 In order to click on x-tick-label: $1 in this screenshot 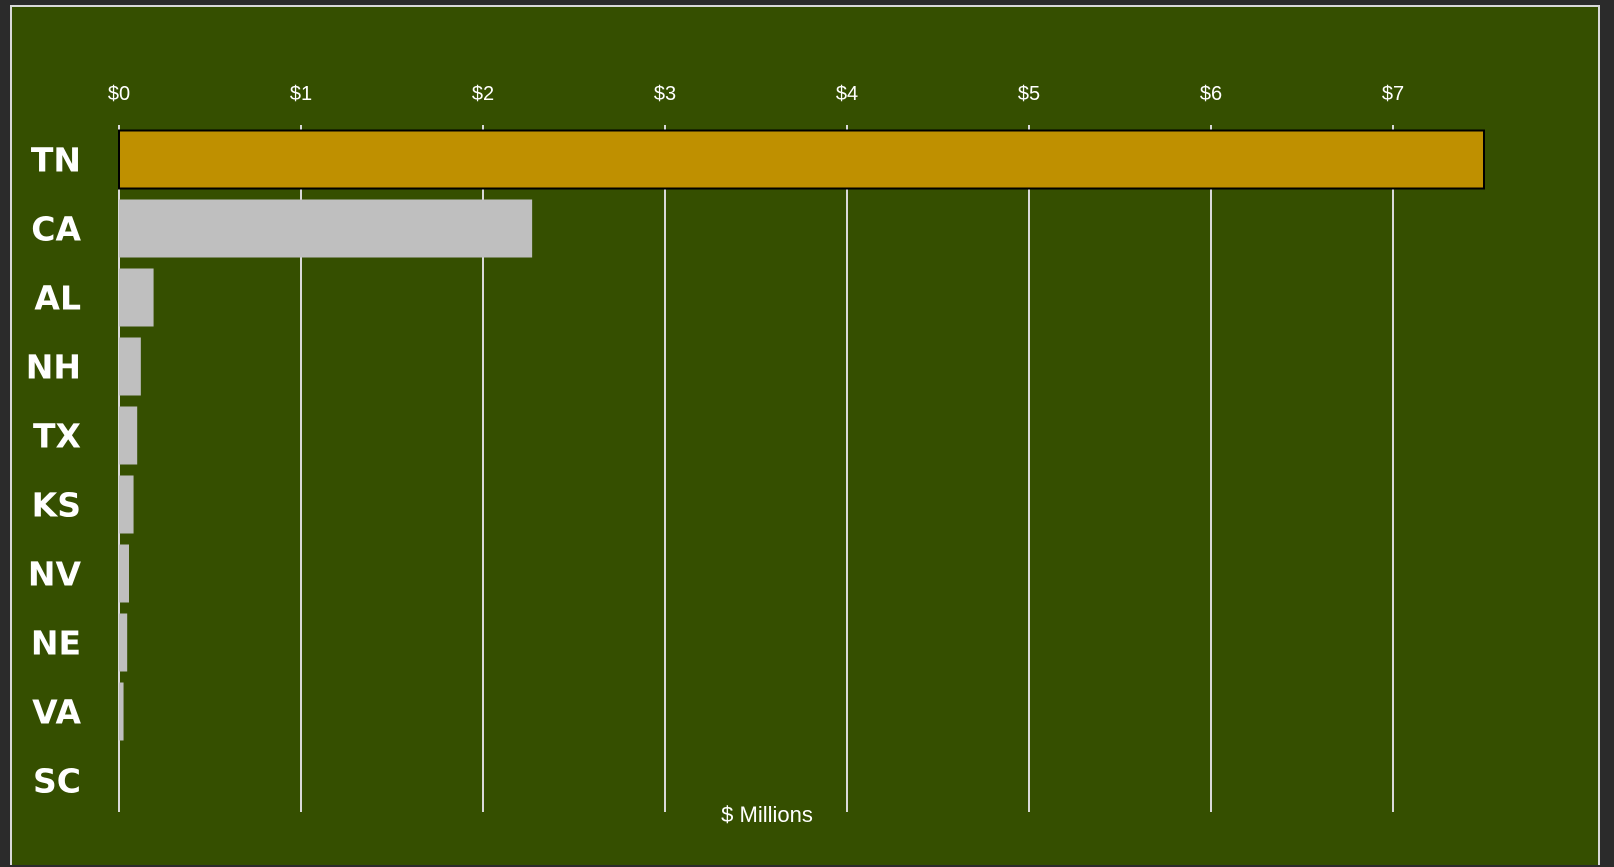, I will do `click(301, 94)`.